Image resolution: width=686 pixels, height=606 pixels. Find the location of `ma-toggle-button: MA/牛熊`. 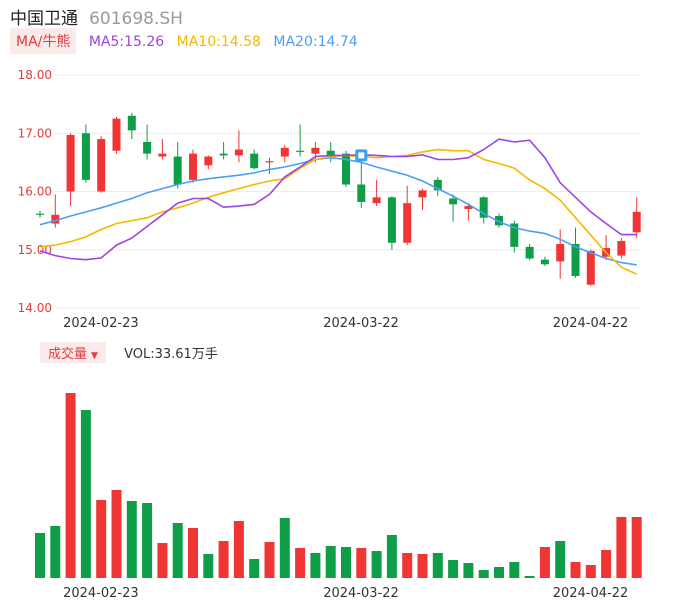

ma-toggle-button: MA/牛熊 is located at coordinates (43, 41).